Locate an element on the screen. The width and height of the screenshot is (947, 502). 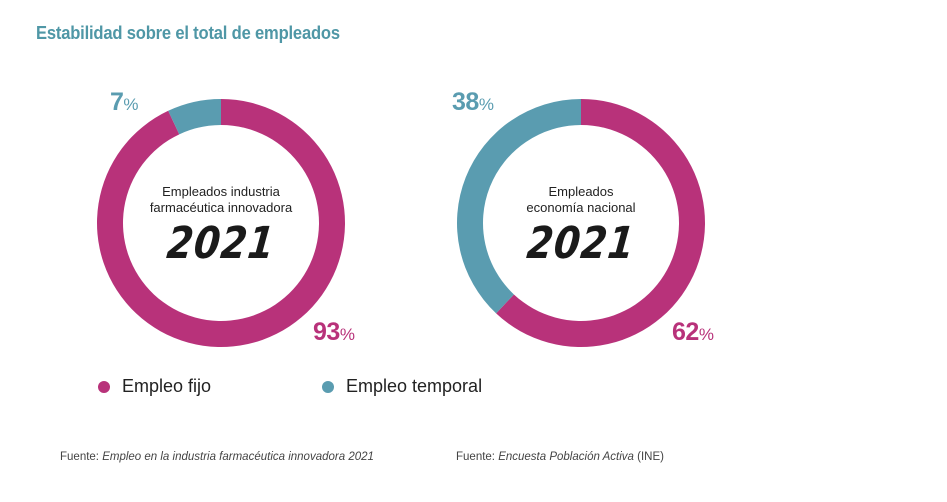
source-note-epa: Fuente: Encuesta Población Activa (INE) is located at coordinates (560, 457).